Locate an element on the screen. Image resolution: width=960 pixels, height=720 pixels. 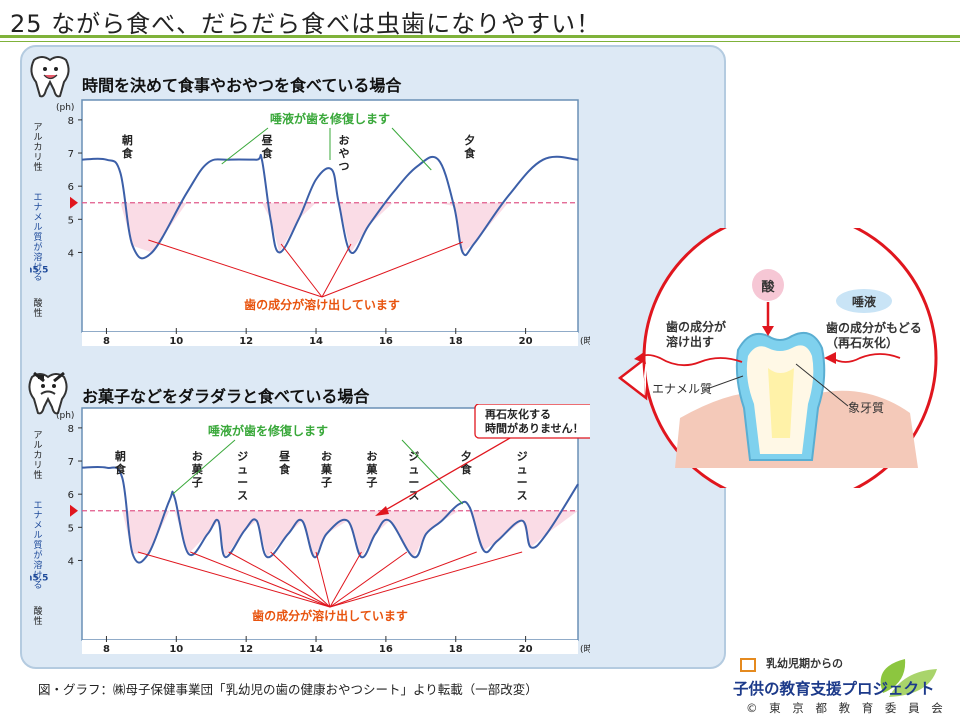
chart2-title: お菓子などをダラダラと食べている場合 is located at coordinates (226, 396).